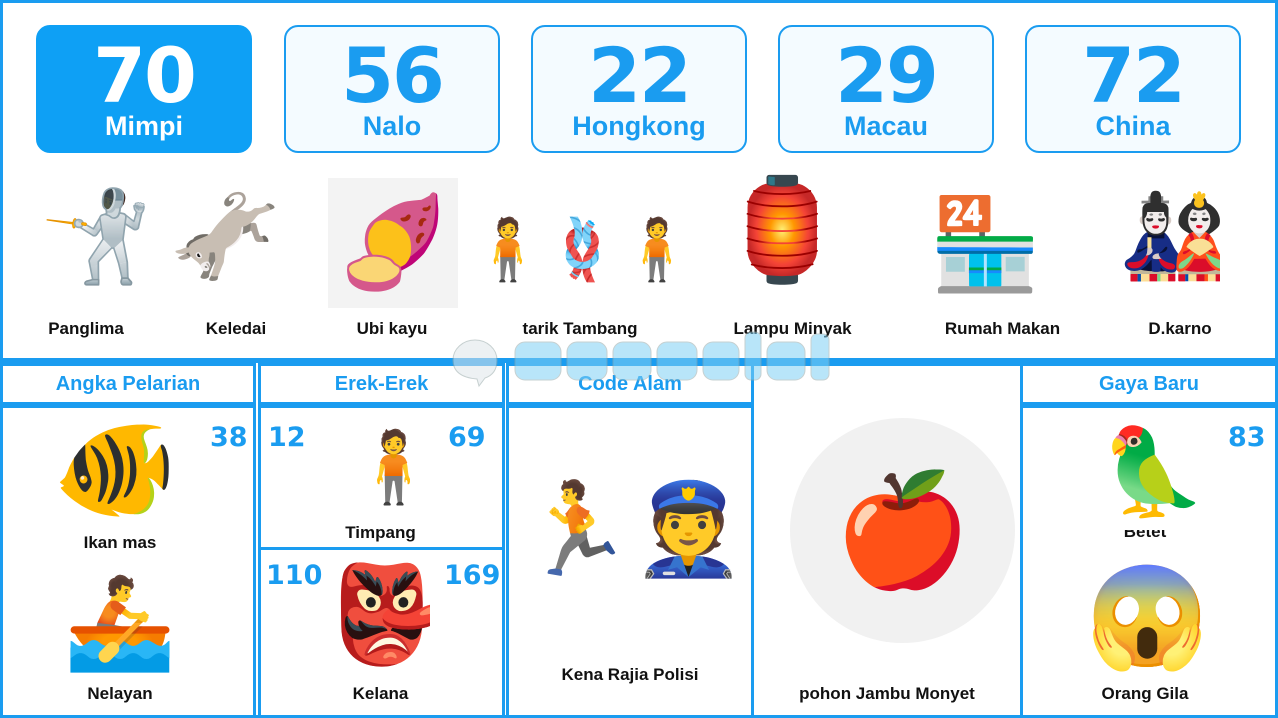 This screenshot has width=1278, height=718. I want to click on angka-pelarian-number: 38, so click(229, 437).